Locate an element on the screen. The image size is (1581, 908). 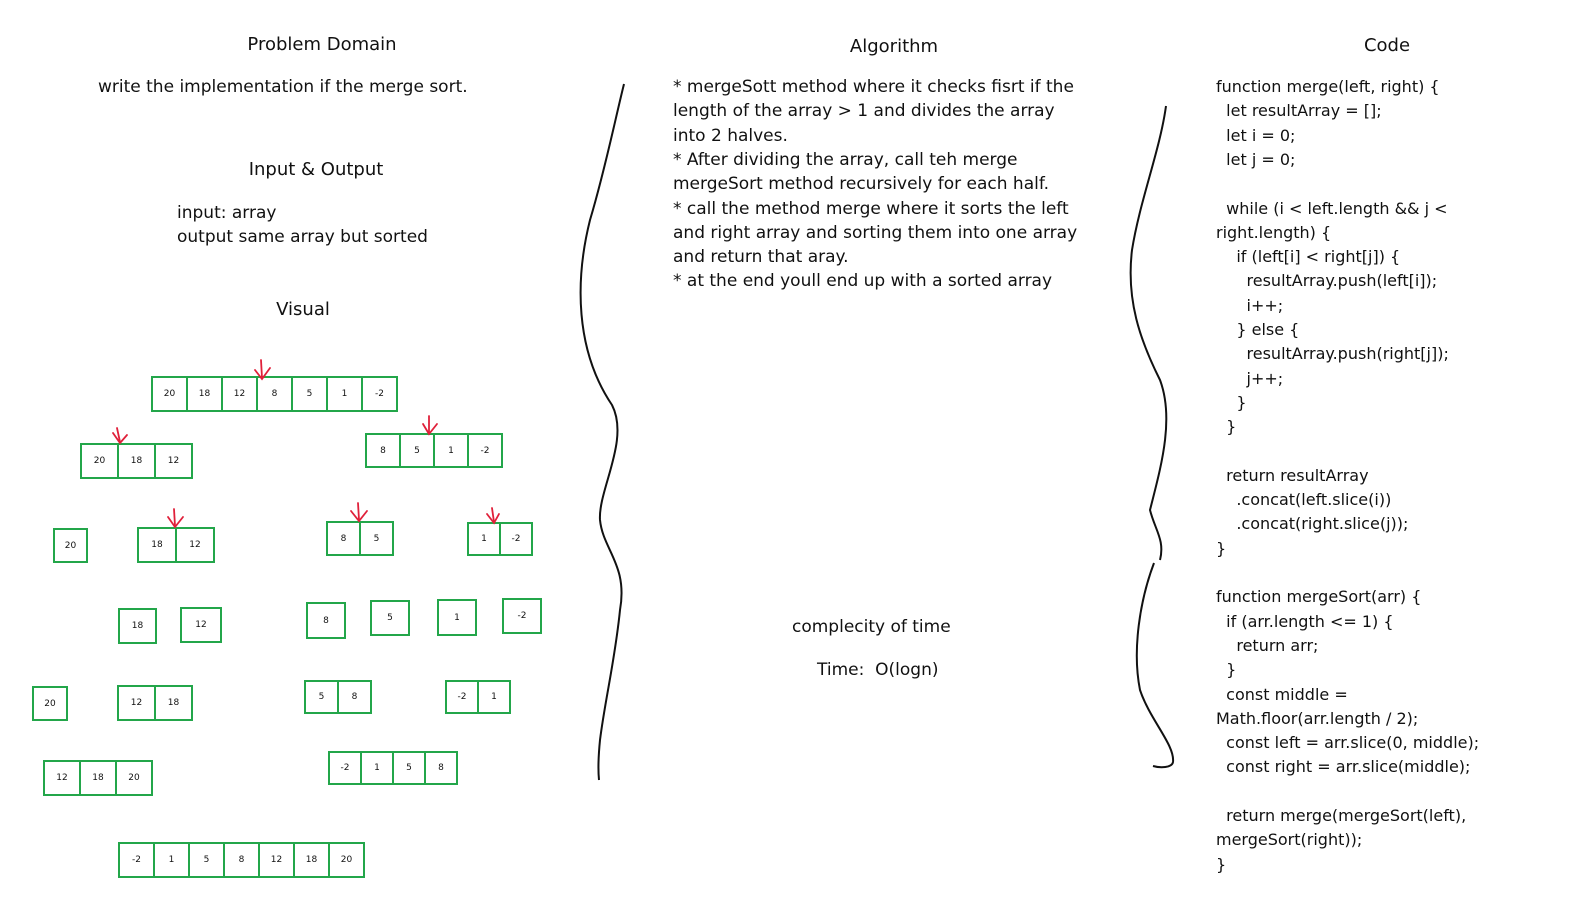
algorithm-heading: Algorithm is located at coordinates (894, 46).